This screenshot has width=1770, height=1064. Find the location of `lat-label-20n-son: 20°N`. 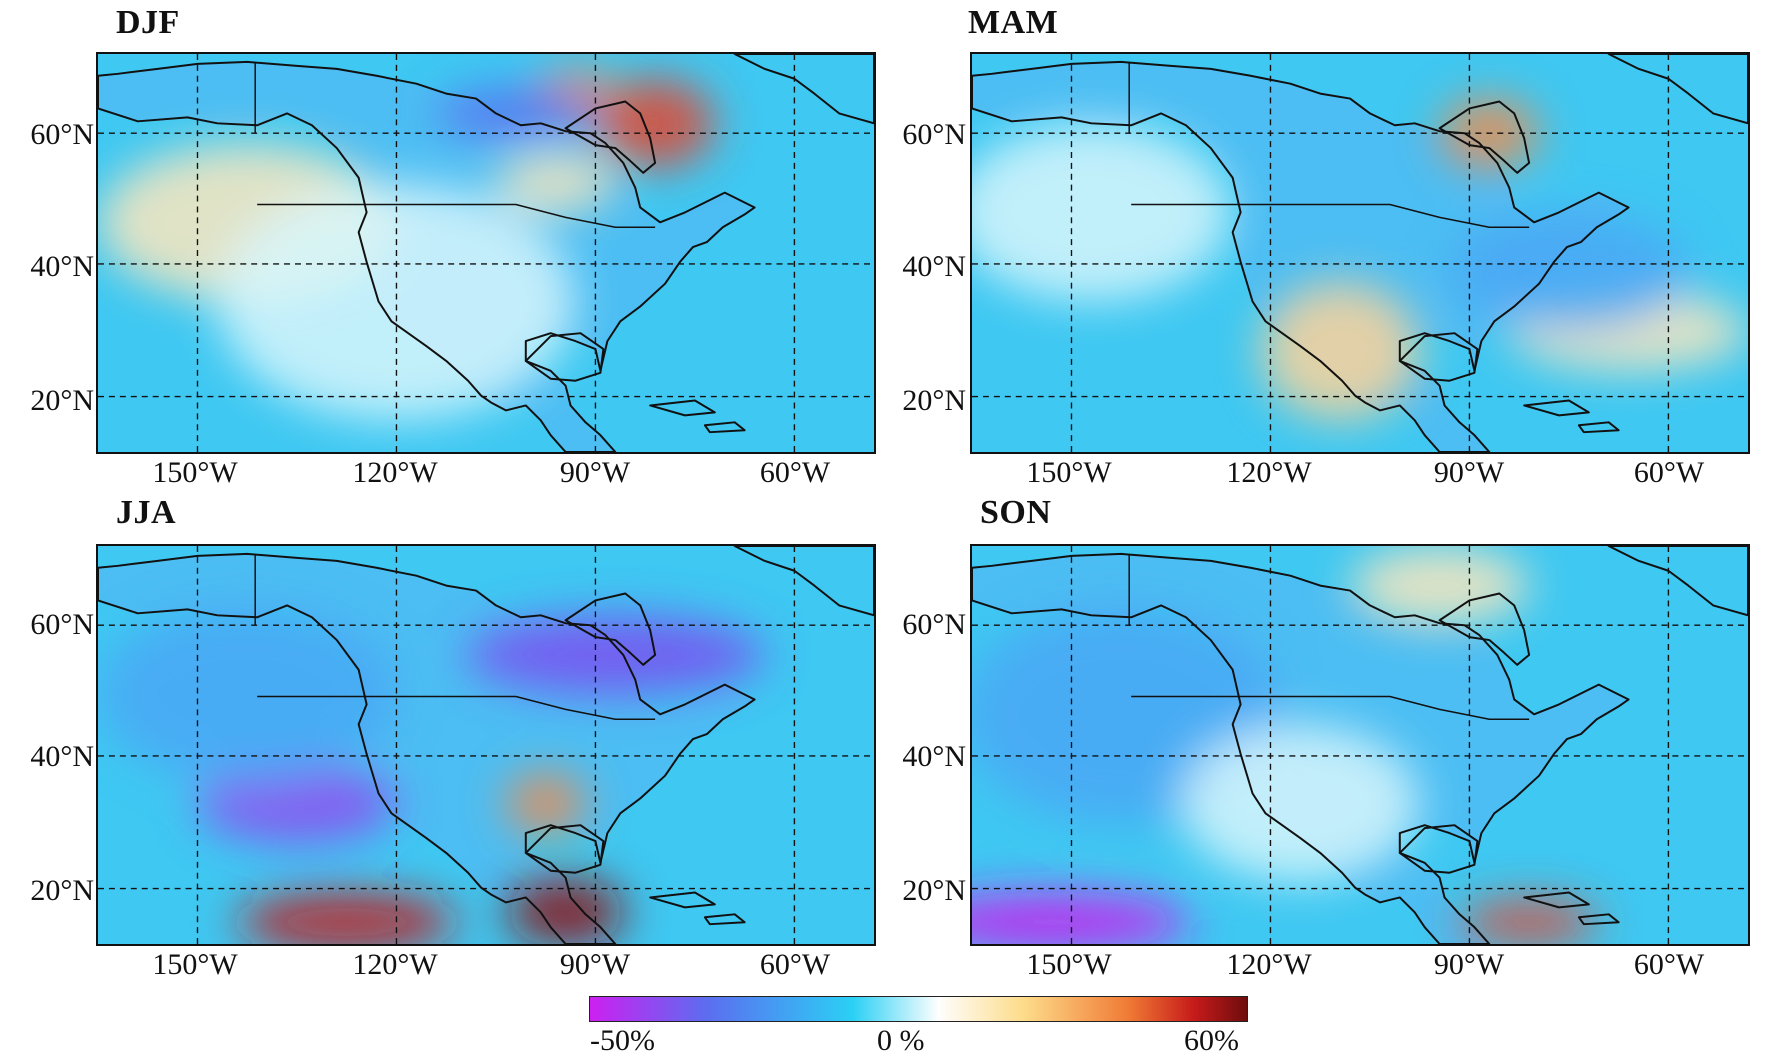

lat-label-20n-son: 20°N is located at coordinates (934, 890).